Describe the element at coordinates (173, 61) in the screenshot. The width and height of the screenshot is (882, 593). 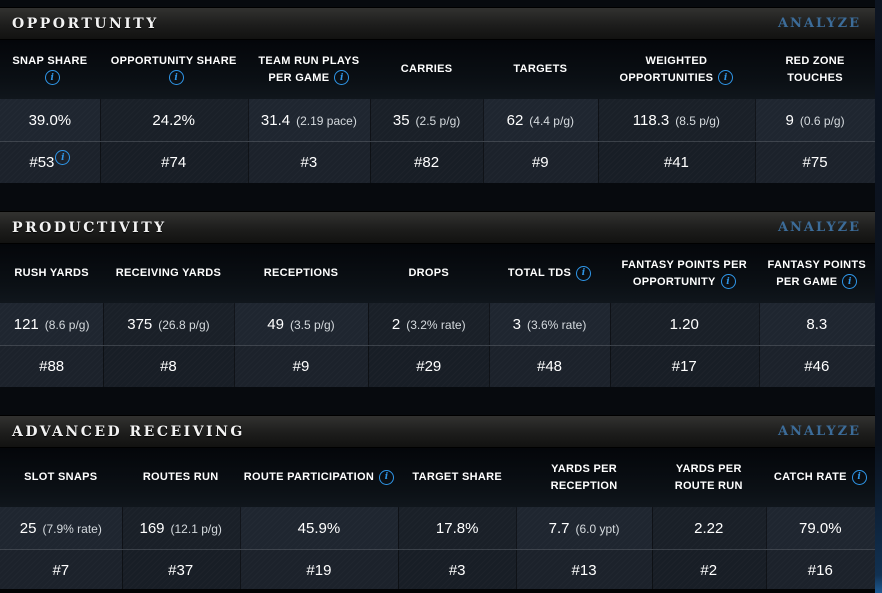
I see `column-header-text: OPPORTUNITY SHARE` at that location.